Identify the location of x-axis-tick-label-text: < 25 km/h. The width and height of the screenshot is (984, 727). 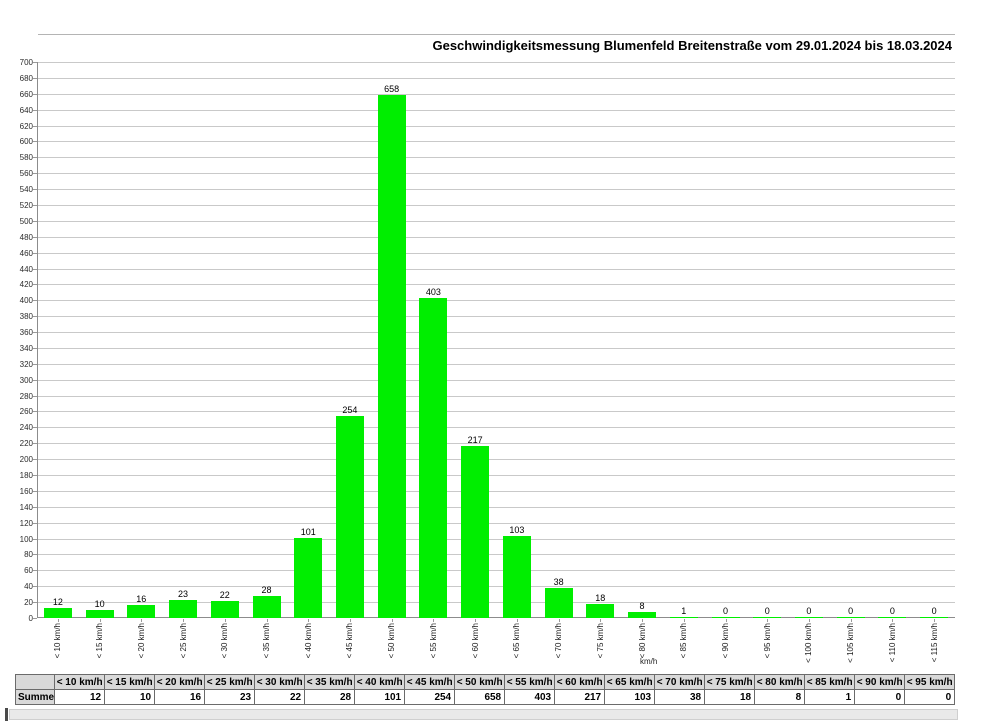
(183, 641).